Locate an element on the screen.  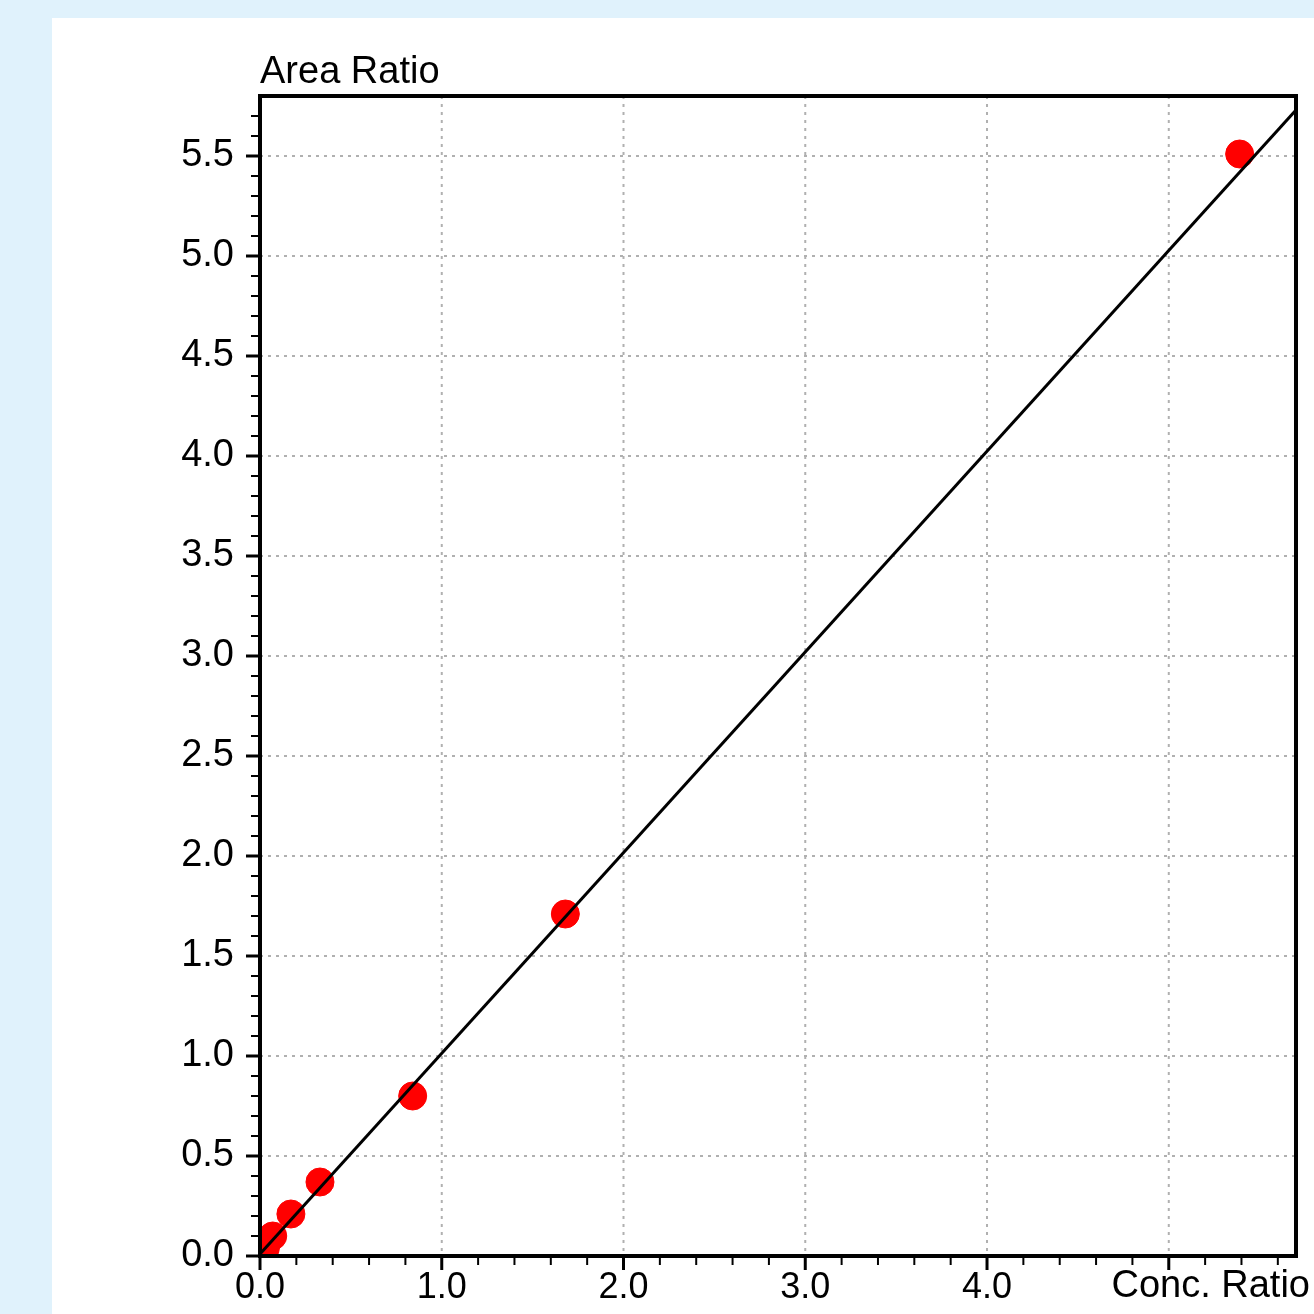
x-tick-label: 2.0 is located at coordinates (623, 1285).